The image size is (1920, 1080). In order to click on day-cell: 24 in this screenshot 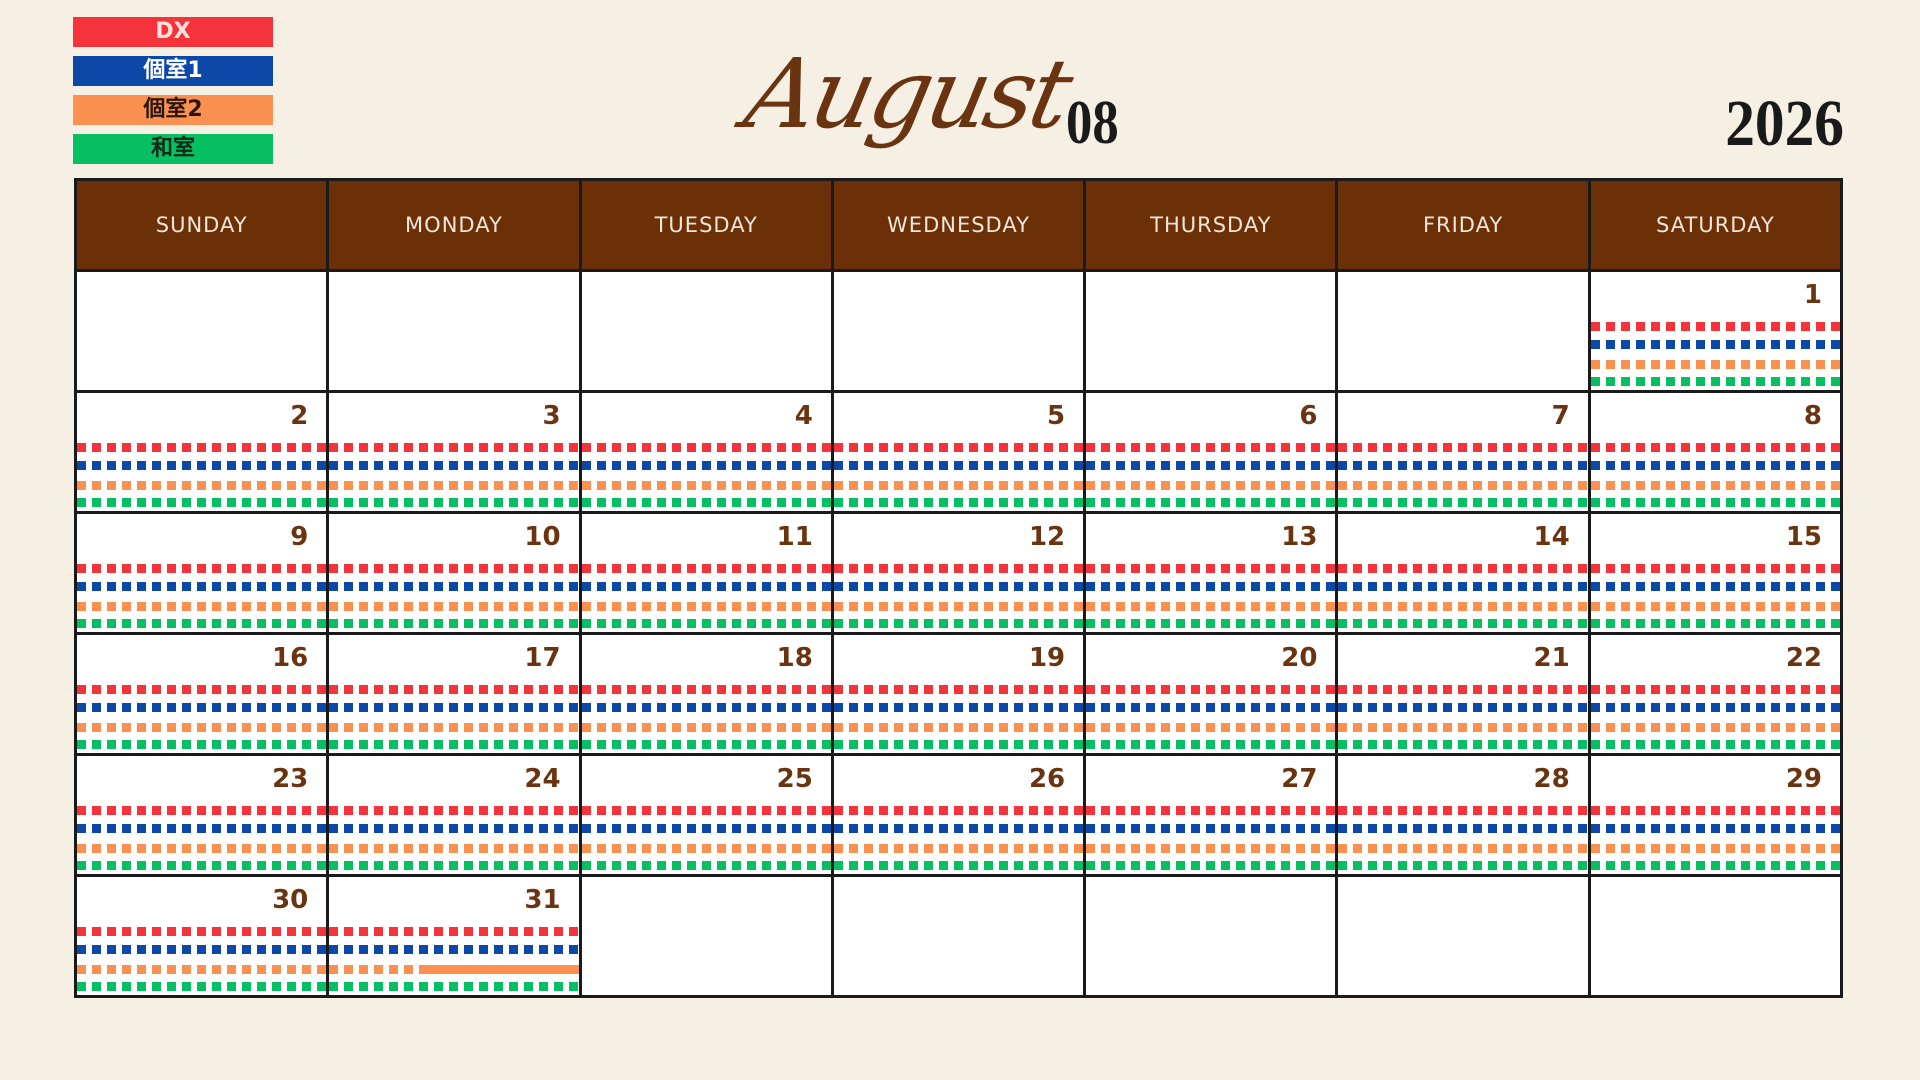, I will do `click(454, 815)`.